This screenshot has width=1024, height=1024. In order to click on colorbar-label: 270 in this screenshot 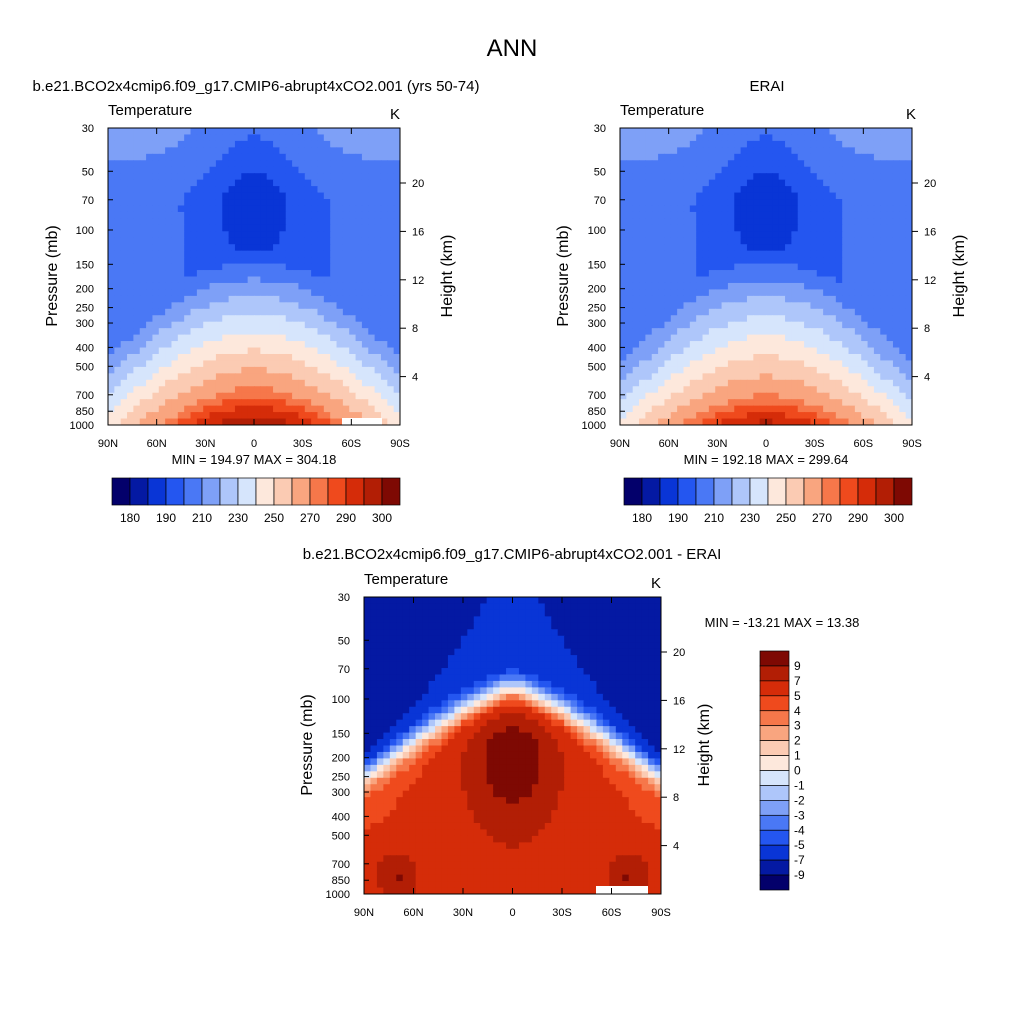, I will do `click(310, 518)`.